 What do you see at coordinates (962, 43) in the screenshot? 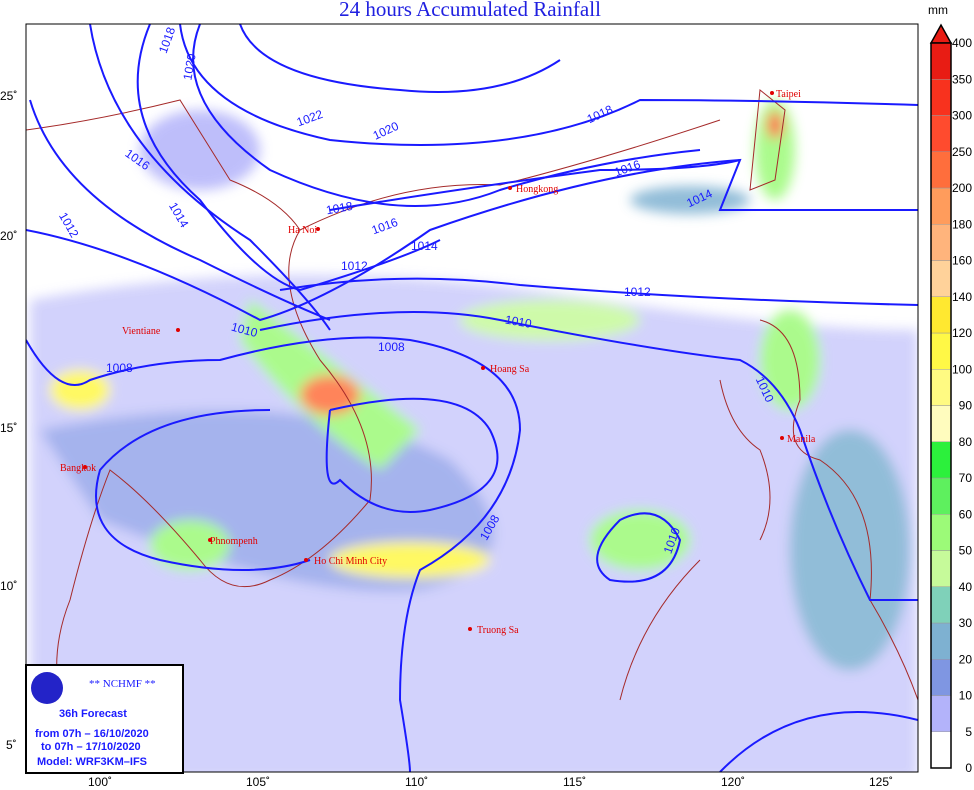
I see `colorbar-label: 400` at bounding box center [962, 43].